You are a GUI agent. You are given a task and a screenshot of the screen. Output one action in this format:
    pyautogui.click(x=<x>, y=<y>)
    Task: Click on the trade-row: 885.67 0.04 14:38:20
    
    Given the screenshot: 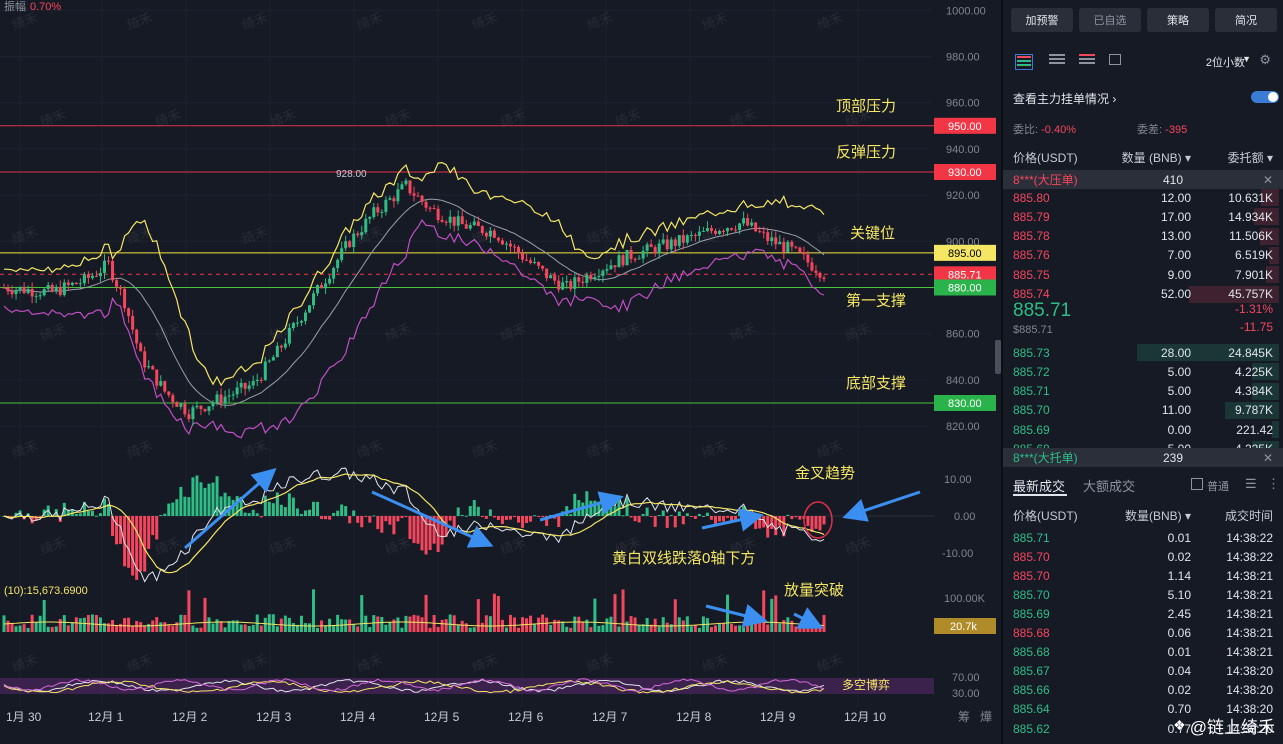 What is the action you would take?
    pyautogui.click(x=1143, y=671)
    